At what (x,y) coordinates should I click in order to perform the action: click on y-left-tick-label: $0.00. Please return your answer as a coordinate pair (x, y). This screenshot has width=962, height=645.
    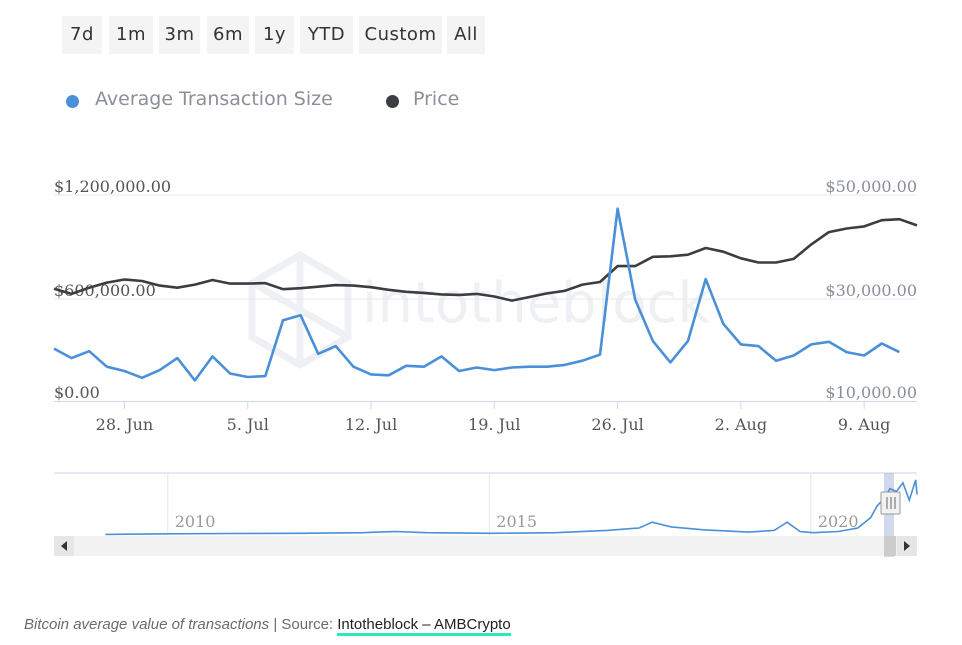
    Looking at the image, I should click on (77, 392).